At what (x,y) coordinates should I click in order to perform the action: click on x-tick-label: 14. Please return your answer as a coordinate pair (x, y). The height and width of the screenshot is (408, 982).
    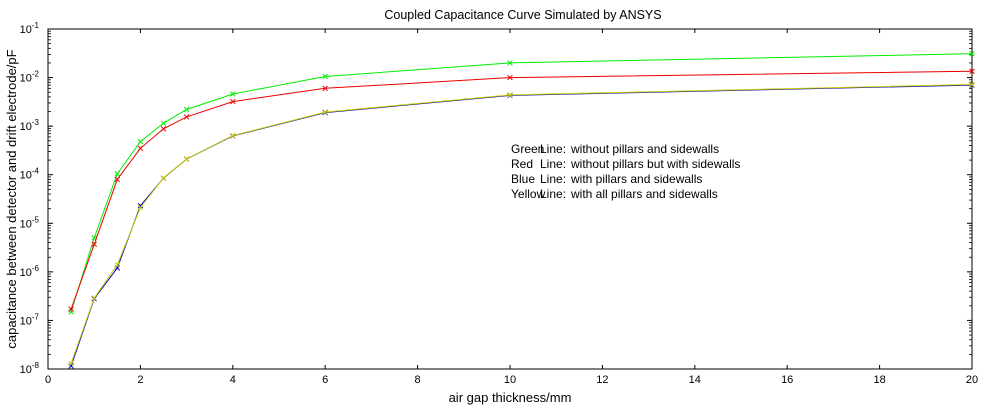
    Looking at the image, I should click on (695, 380).